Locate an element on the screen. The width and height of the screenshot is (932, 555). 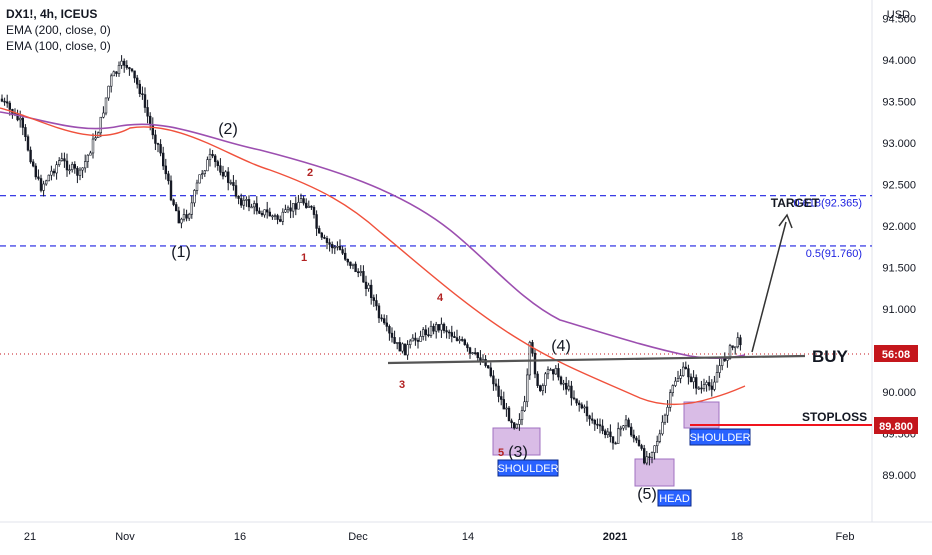
ema200-legend-label: EMA (200, close, 0) is located at coordinates (58, 30).